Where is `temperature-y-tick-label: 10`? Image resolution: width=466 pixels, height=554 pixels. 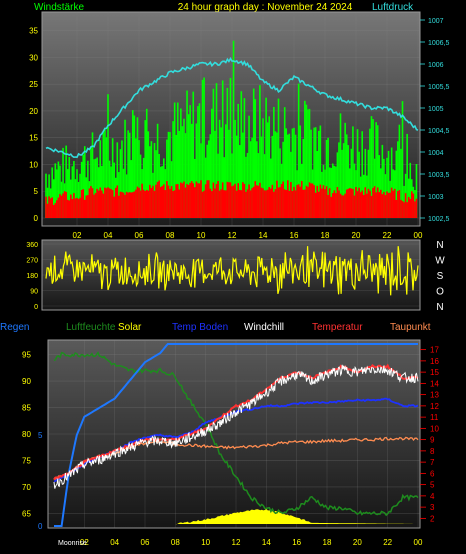 temperature-y-tick-label: 10 is located at coordinates (434, 428).